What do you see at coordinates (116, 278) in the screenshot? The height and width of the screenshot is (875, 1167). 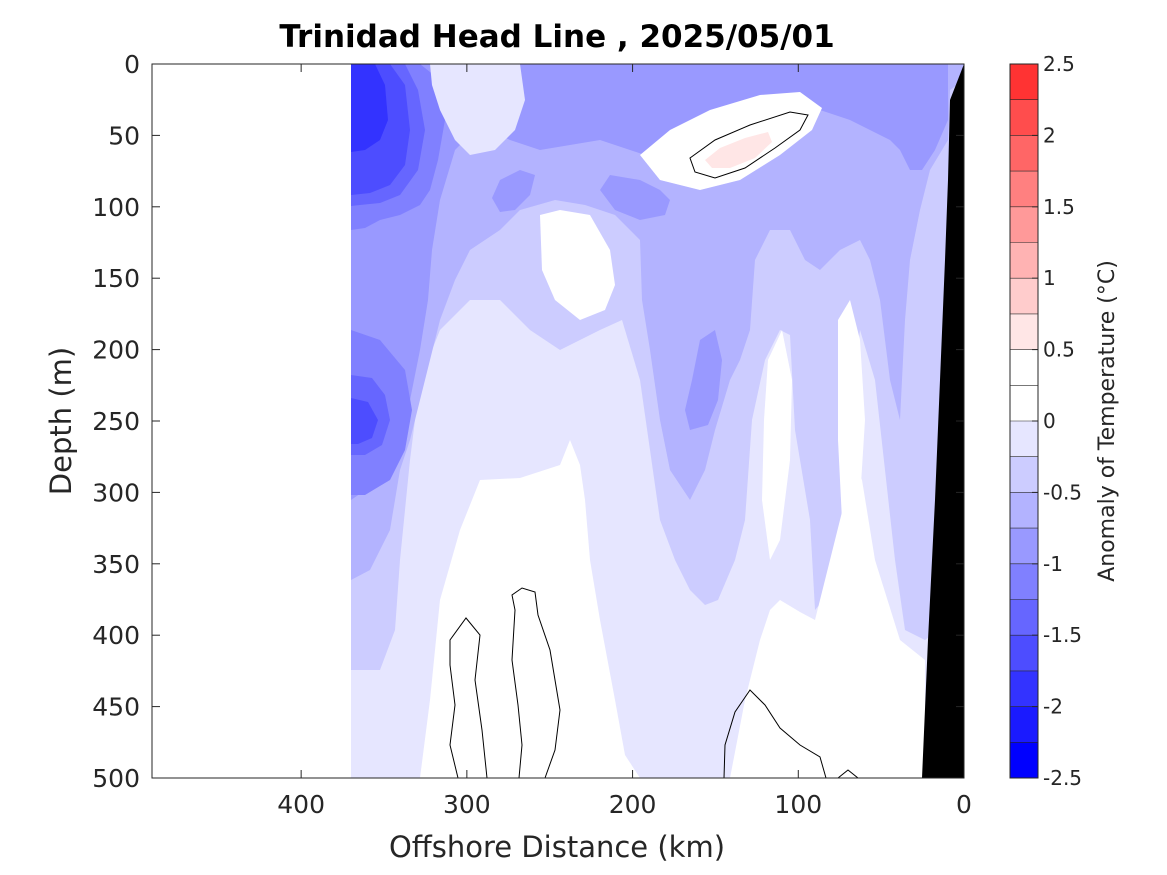 I see `y-tick-label: 150` at bounding box center [116, 278].